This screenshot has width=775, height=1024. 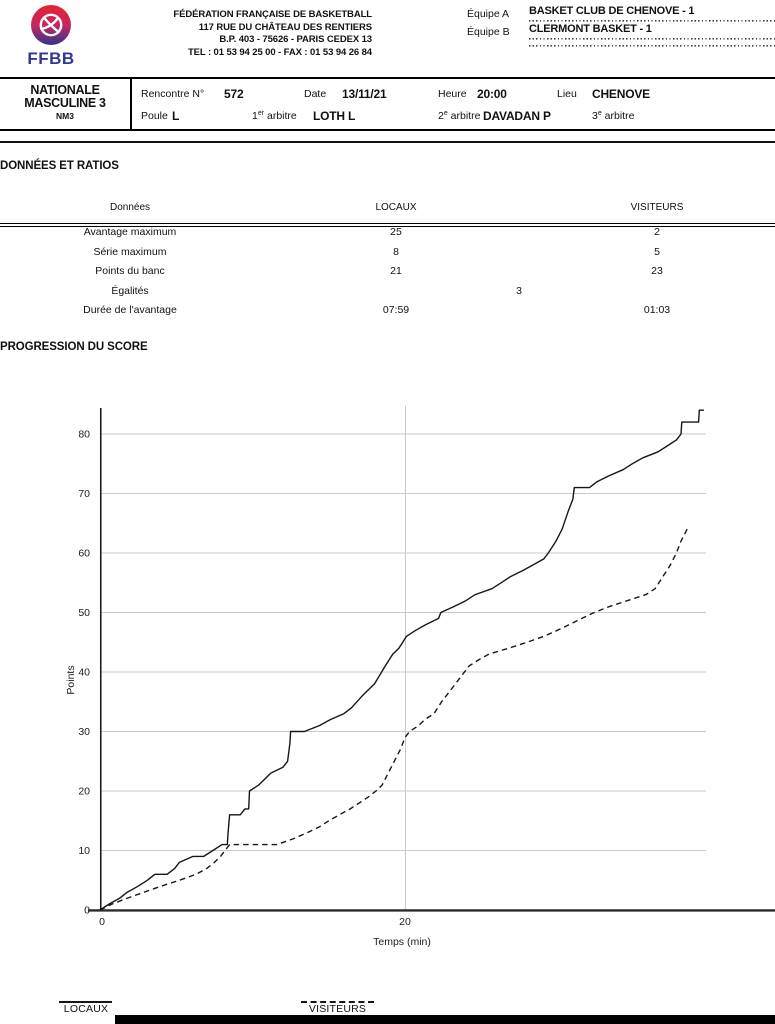 What do you see at coordinates (387, 142) in the screenshot?
I see `header-divider-rule` at bounding box center [387, 142].